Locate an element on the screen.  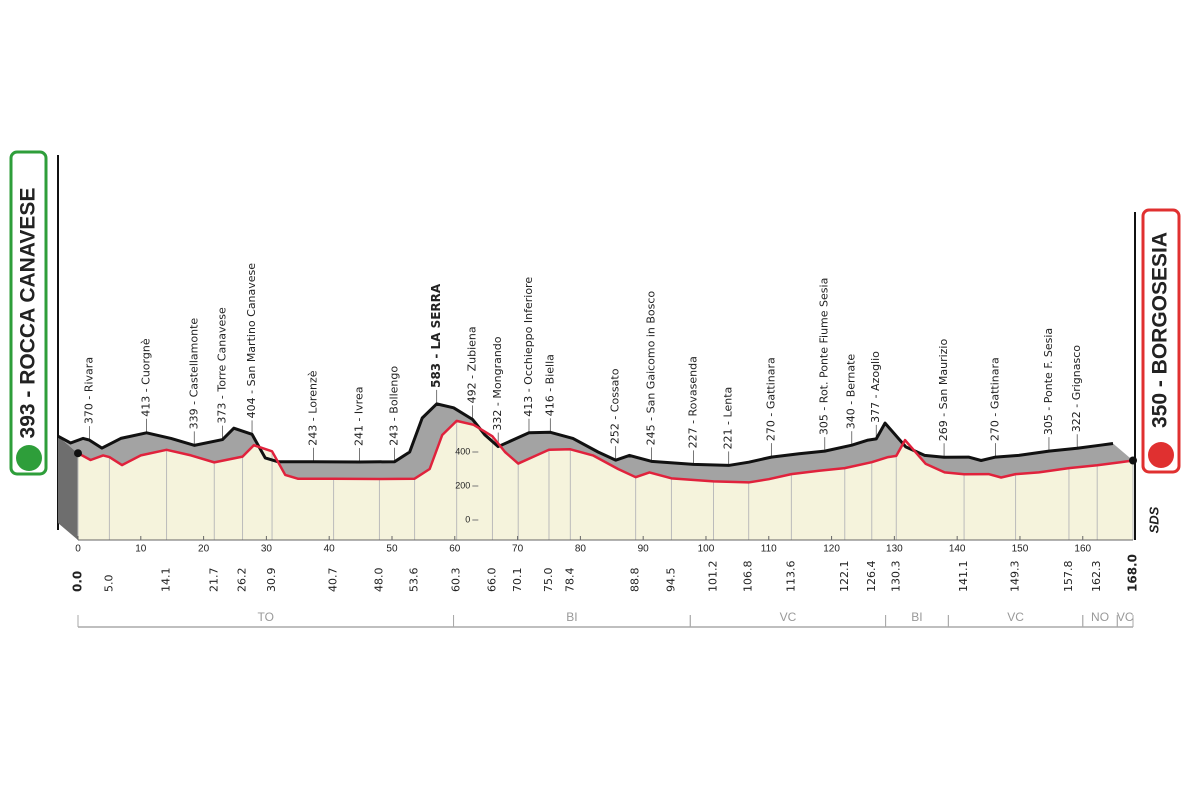
start-label: 393 - ROCCA CANAVESE is located at coordinates (28, 313).